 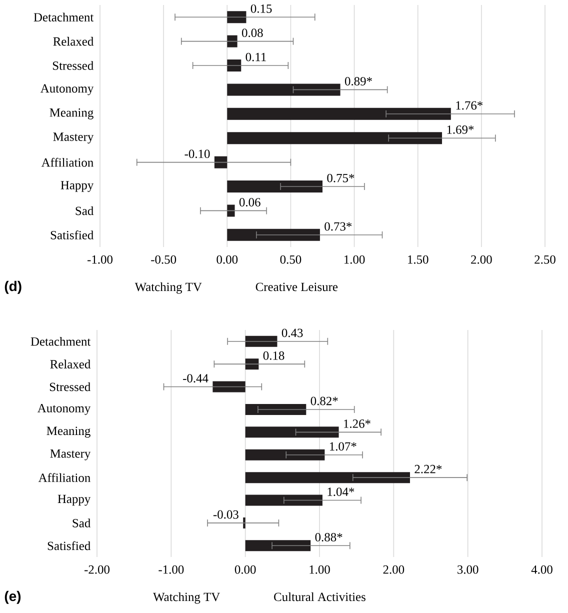 I want to click on x-tick-label: 0.50, so click(x=291, y=259).